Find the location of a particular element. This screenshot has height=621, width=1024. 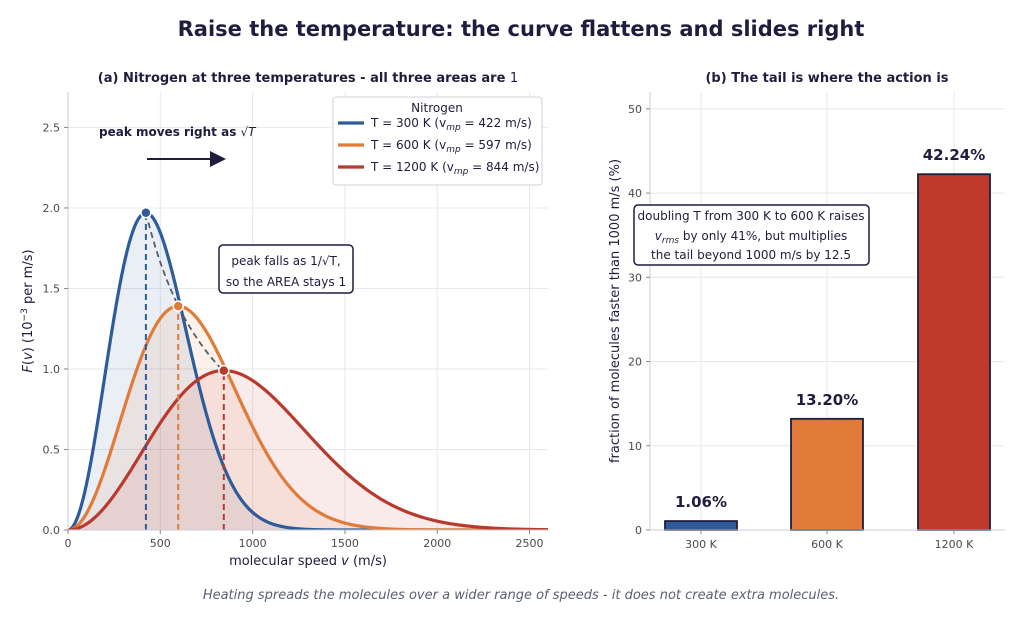

svg-text:the tail beyond 1000 m/s by 12: the tail beyond 1000 m/s by 12.5 is located at coordinates (751, 255).